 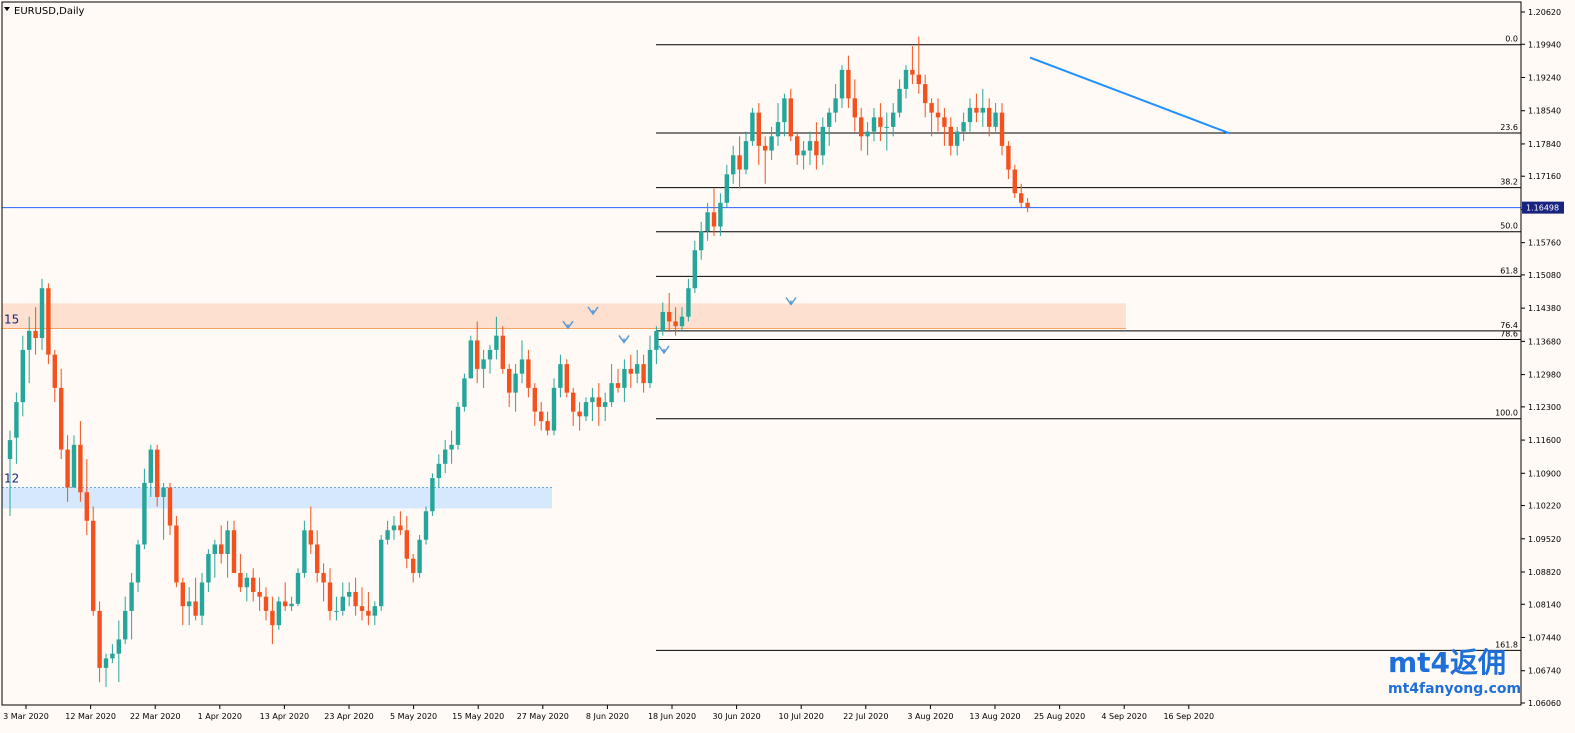 I want to click on fib-level-label: 161.8, so click(x=1506, y=644).